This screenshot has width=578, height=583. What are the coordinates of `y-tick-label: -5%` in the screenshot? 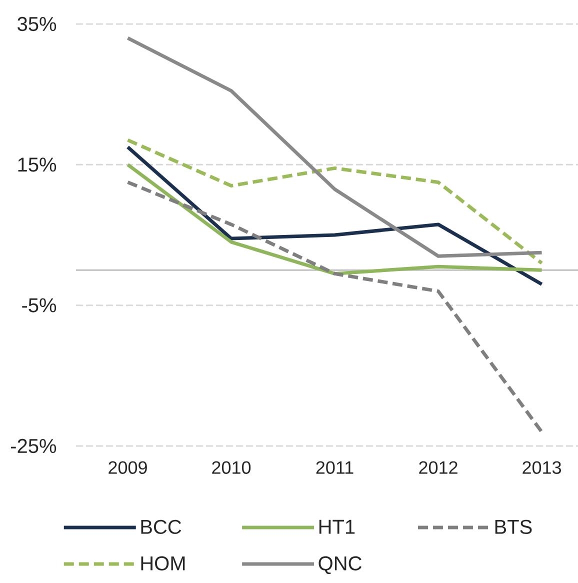 It's located at (39, 305).